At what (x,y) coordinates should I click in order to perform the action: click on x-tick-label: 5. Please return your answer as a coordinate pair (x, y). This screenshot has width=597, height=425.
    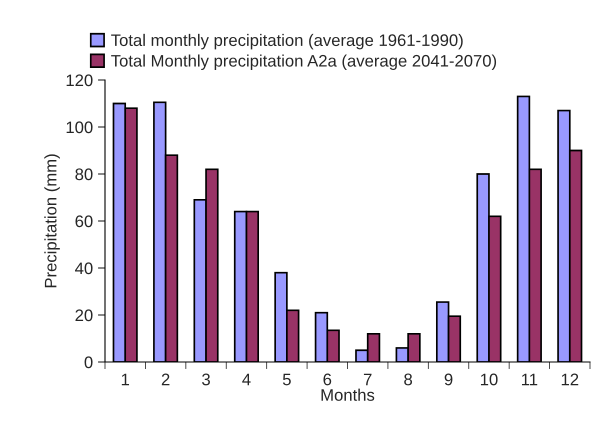
    Looking at the image, I should click on (286, 380).